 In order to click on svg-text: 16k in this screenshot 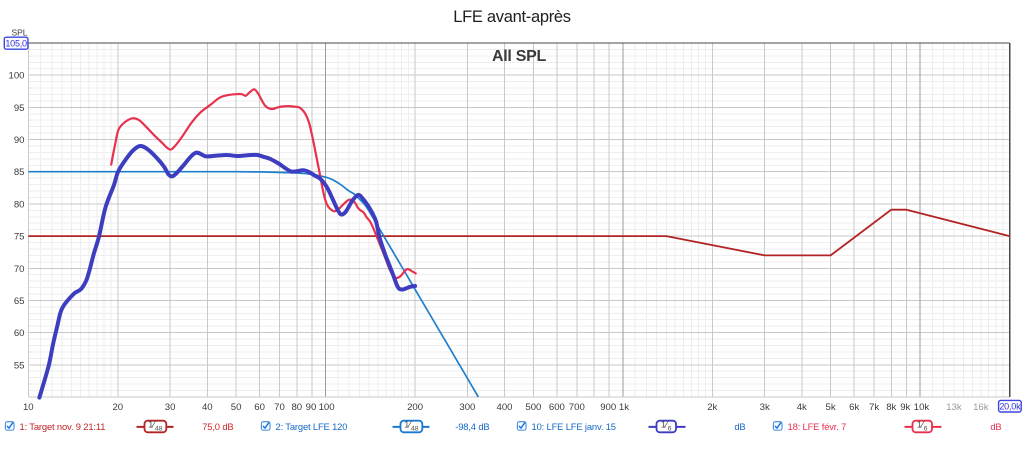, I will do `click(981, 407)`.